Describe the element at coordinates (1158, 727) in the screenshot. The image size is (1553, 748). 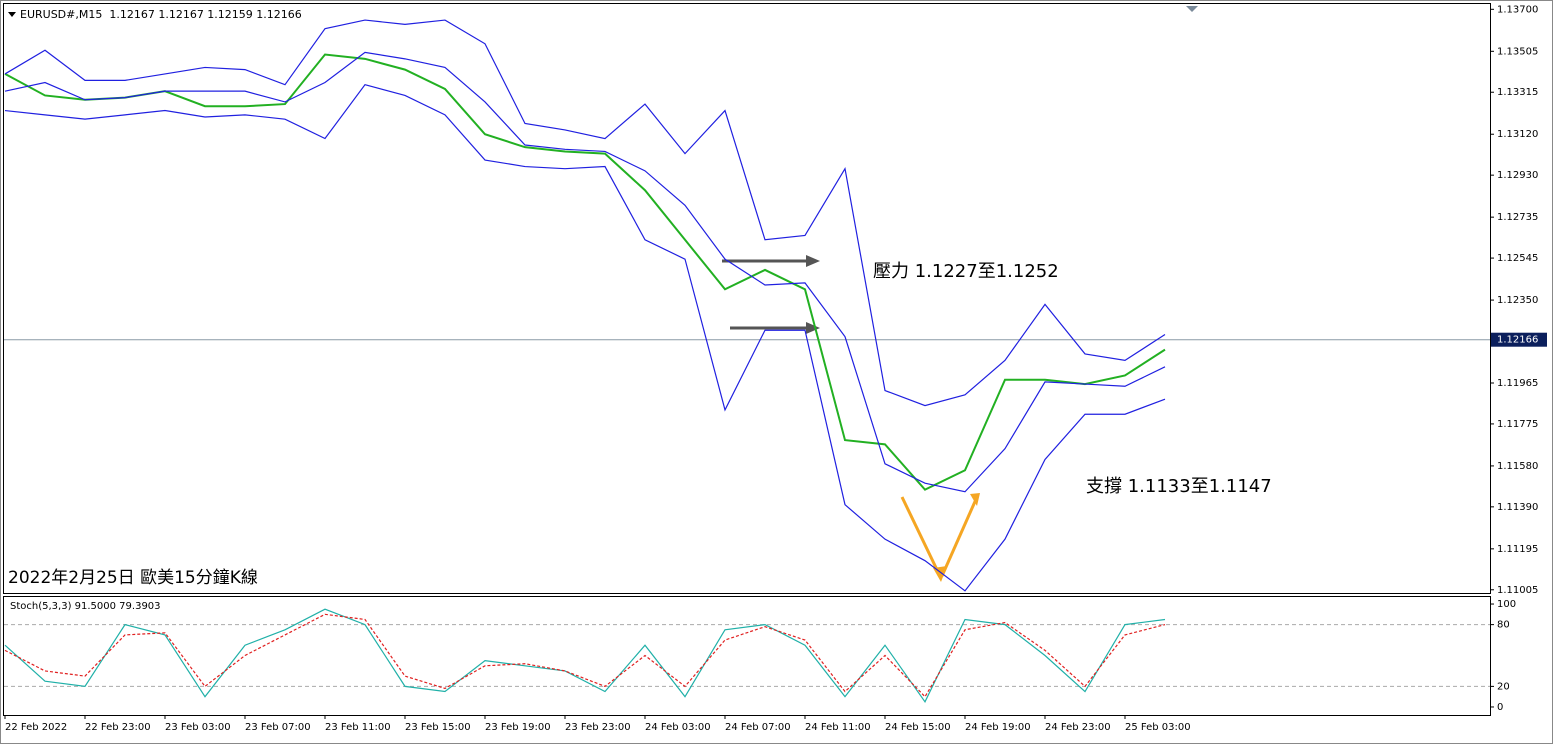
I see `x-tick-label: 25 Feb 03:00` at that location.